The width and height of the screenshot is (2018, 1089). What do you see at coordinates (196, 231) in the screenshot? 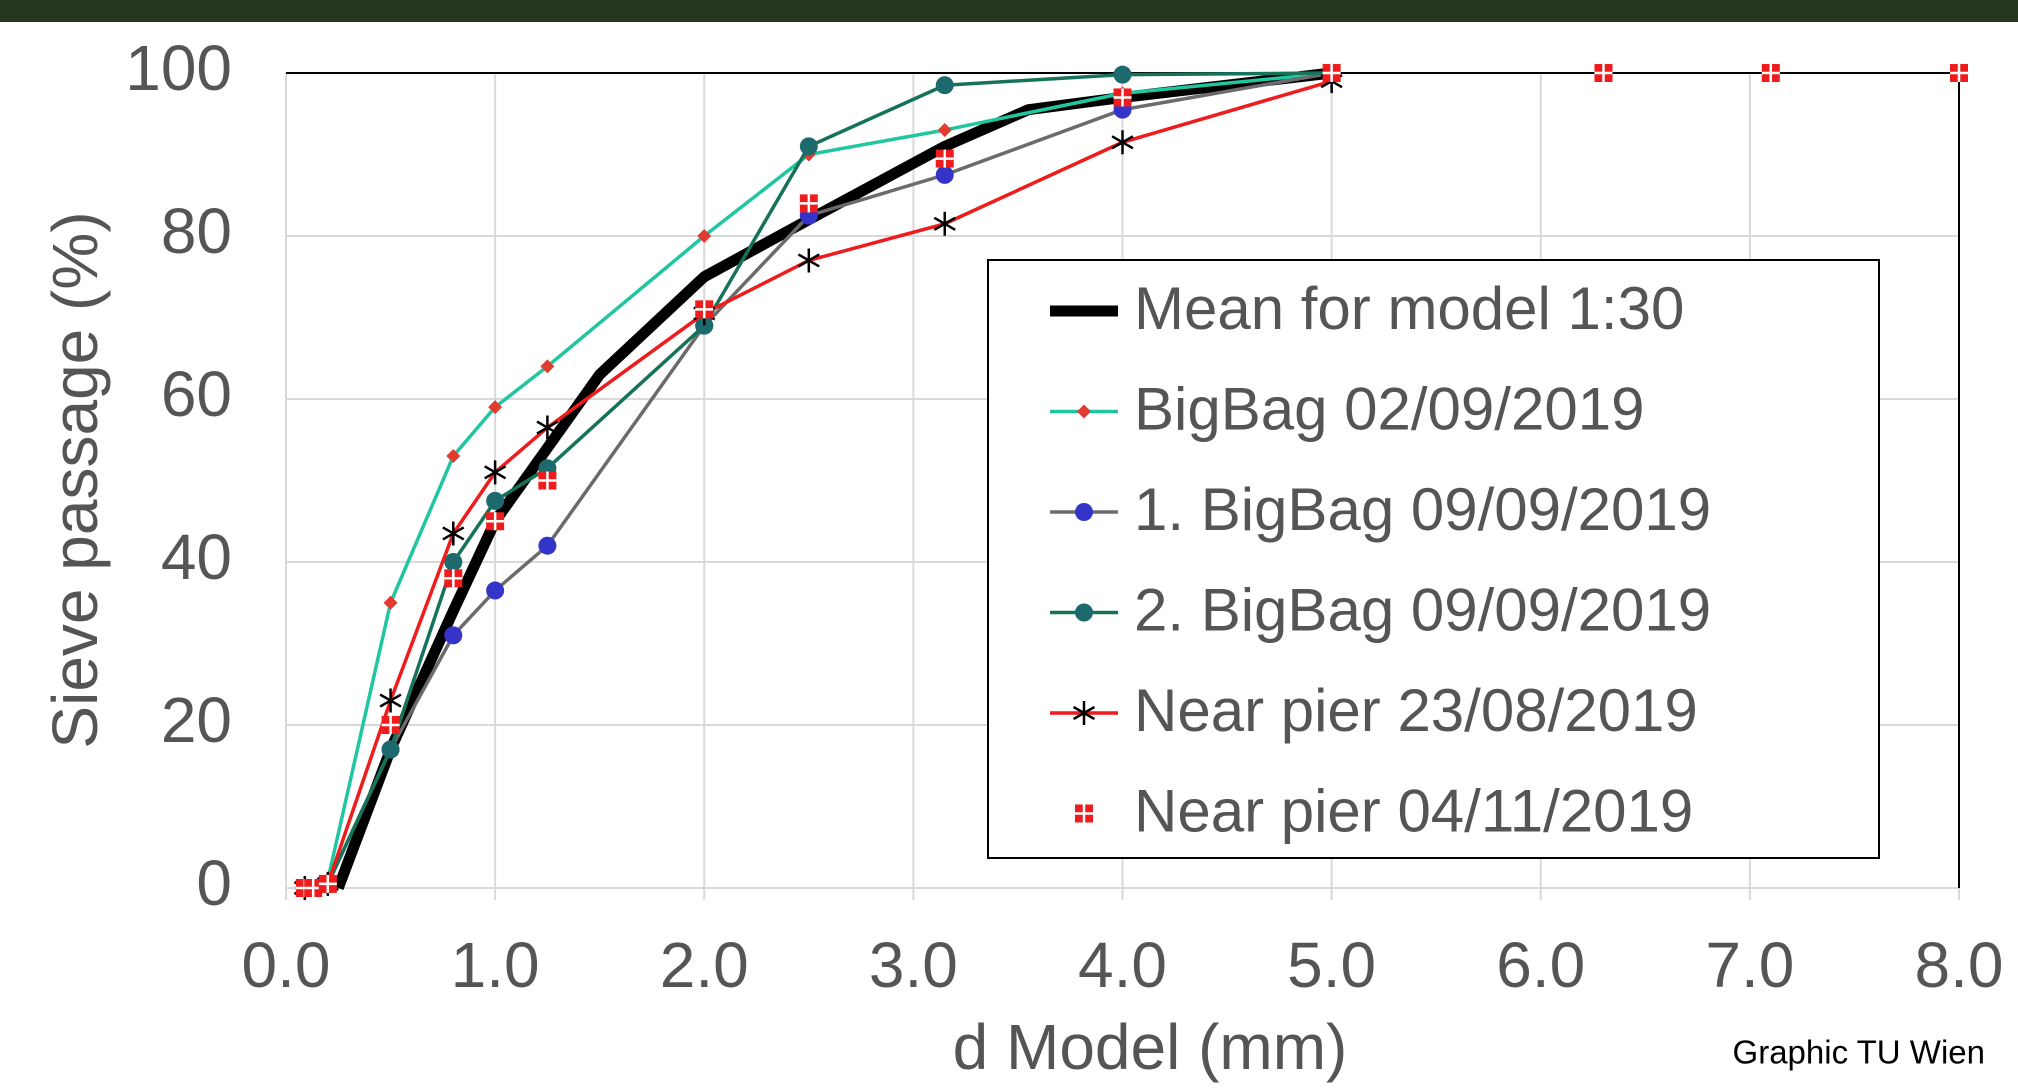
I see `y-tick-label: 80` at bounding box center [196, 231].